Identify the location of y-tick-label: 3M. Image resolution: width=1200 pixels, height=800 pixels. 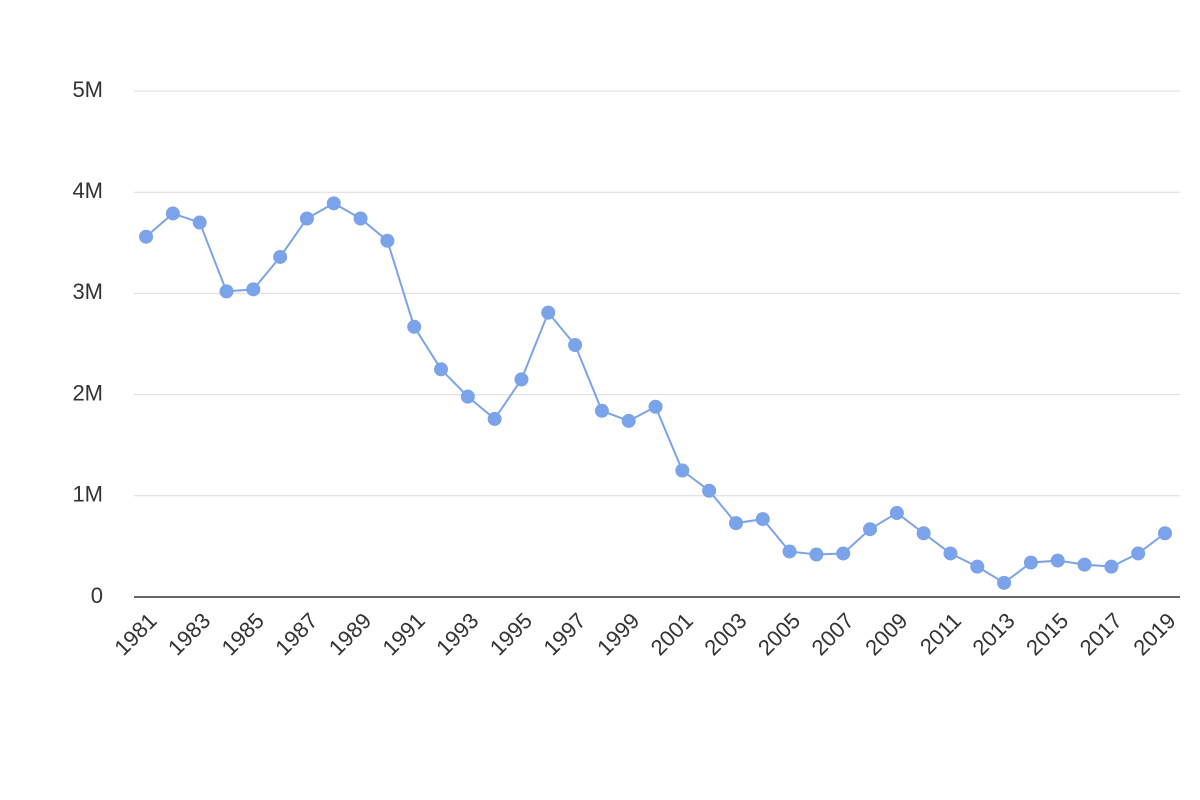
(87, 291).